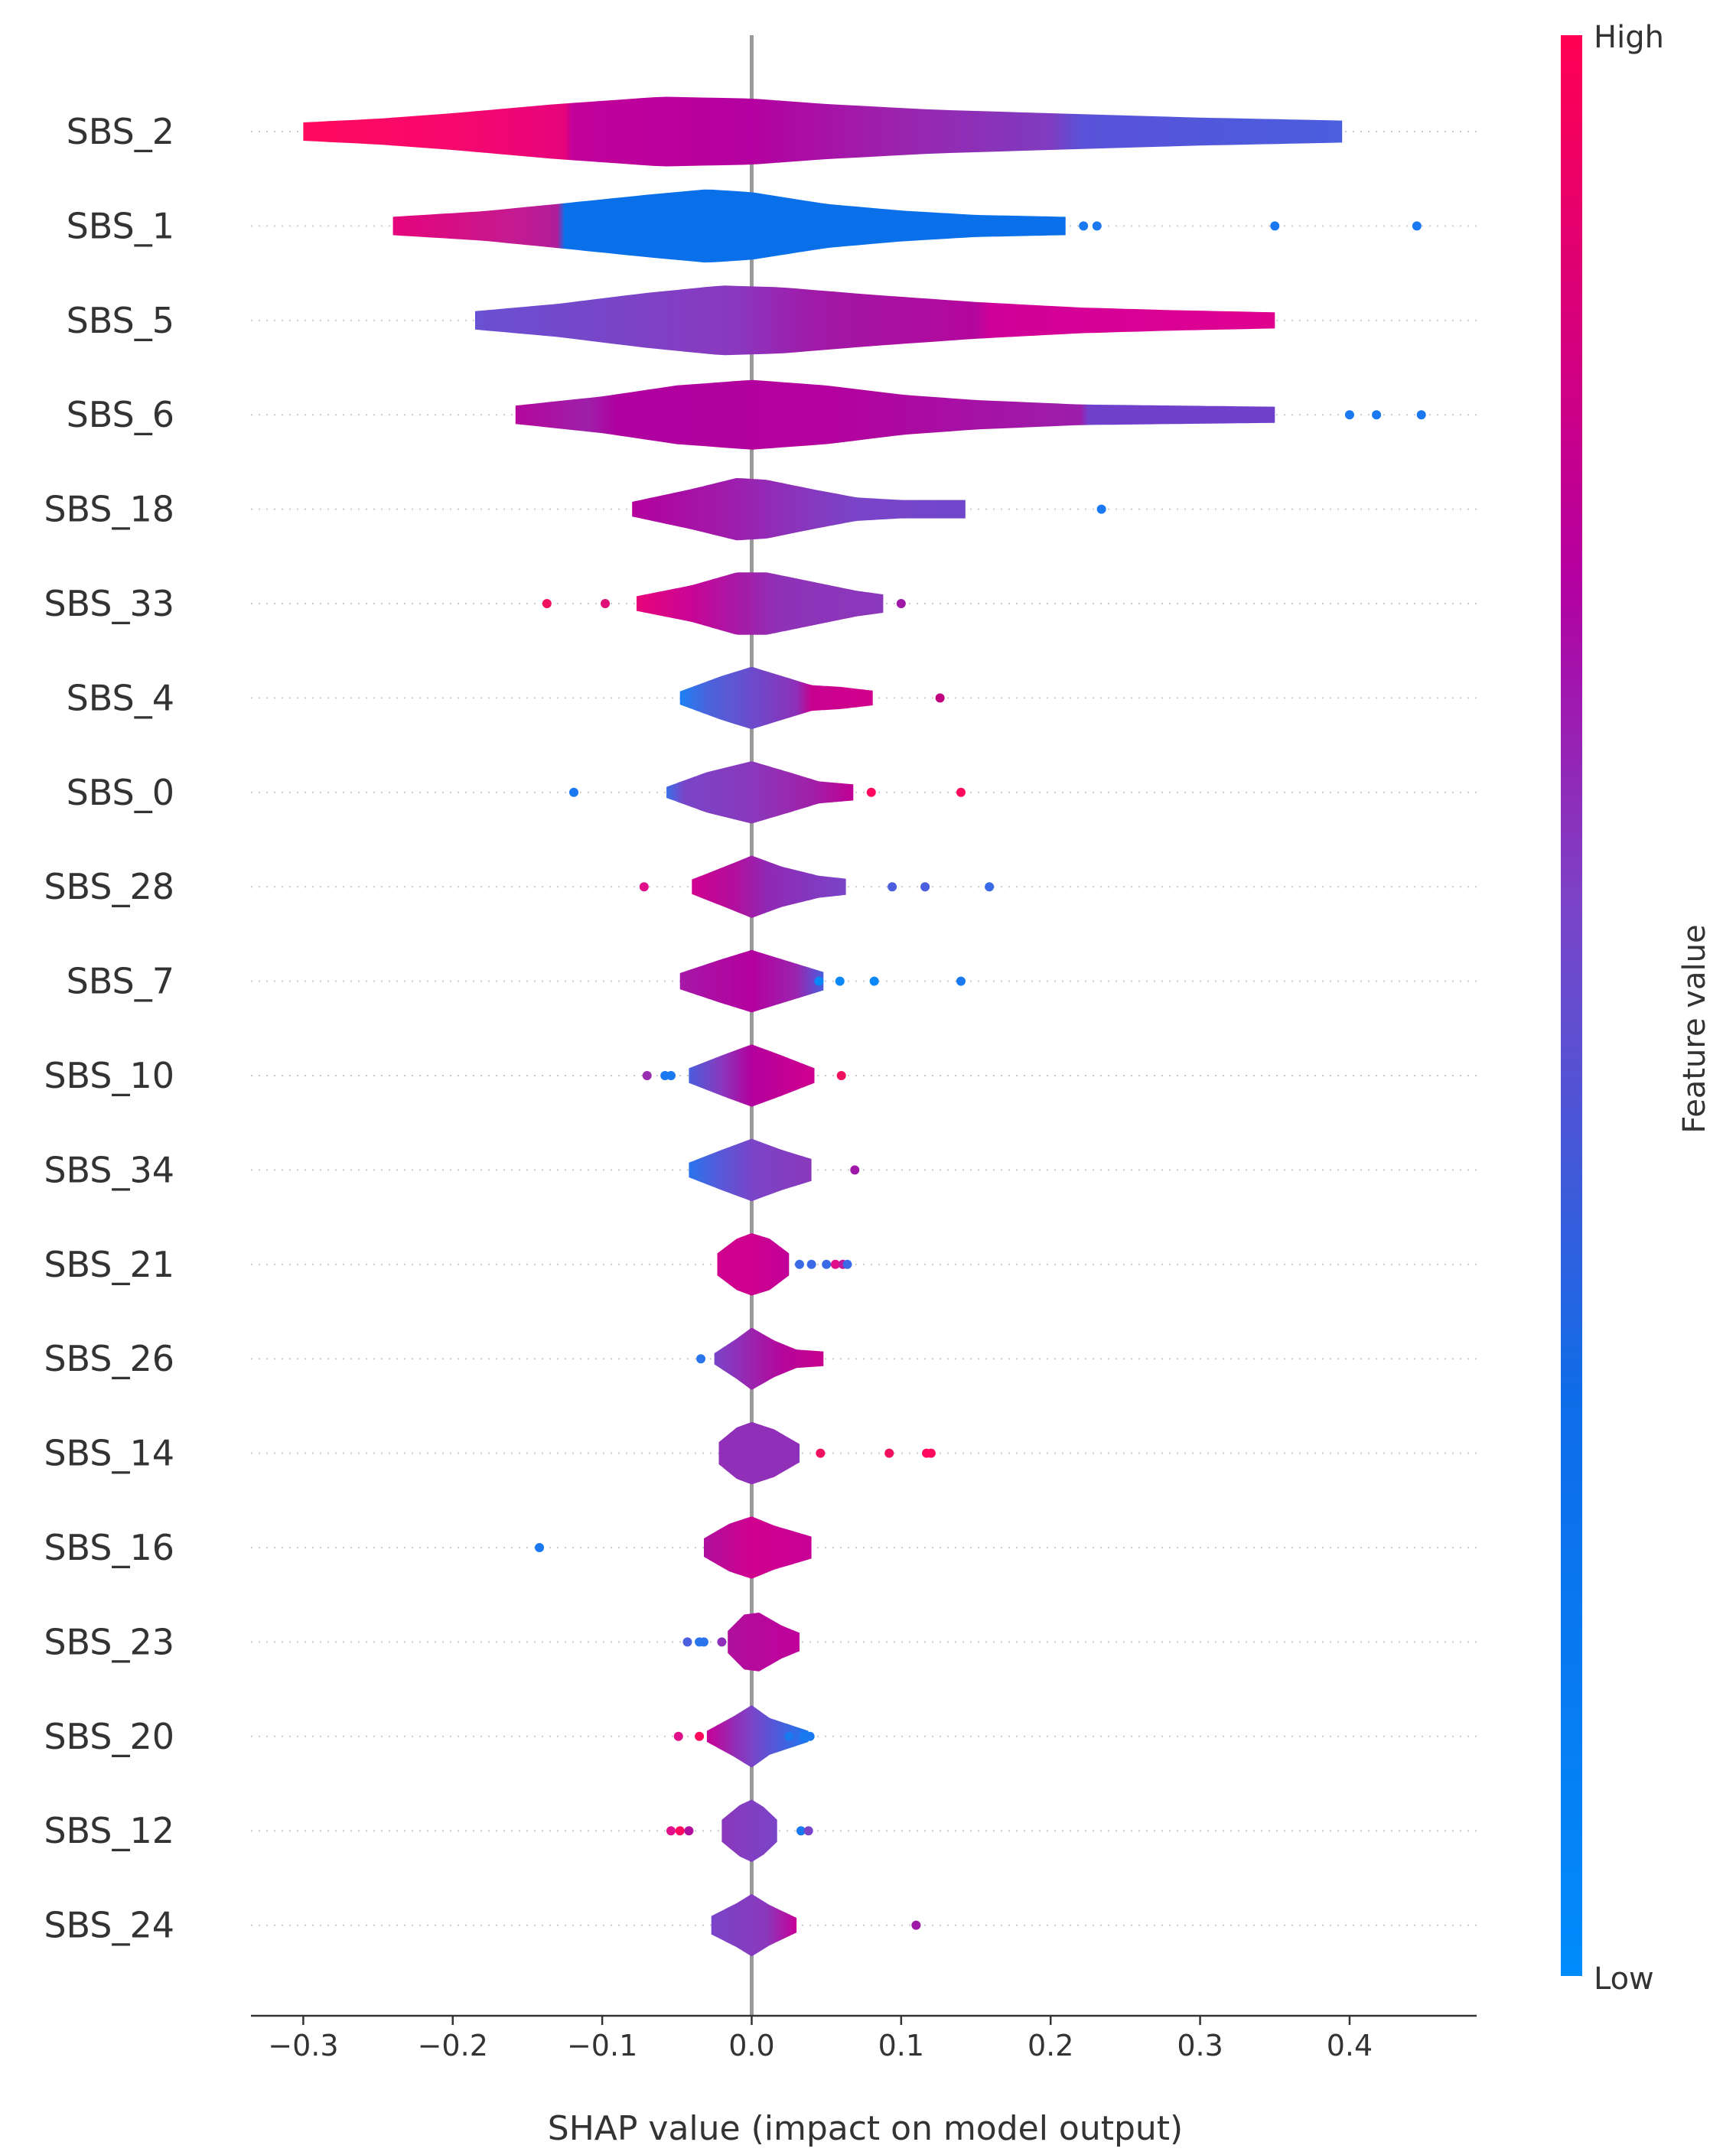 The width and height of the screenshot is (1736, 2155). I want to click on feature-label: SBS_6, so click(120, 414).